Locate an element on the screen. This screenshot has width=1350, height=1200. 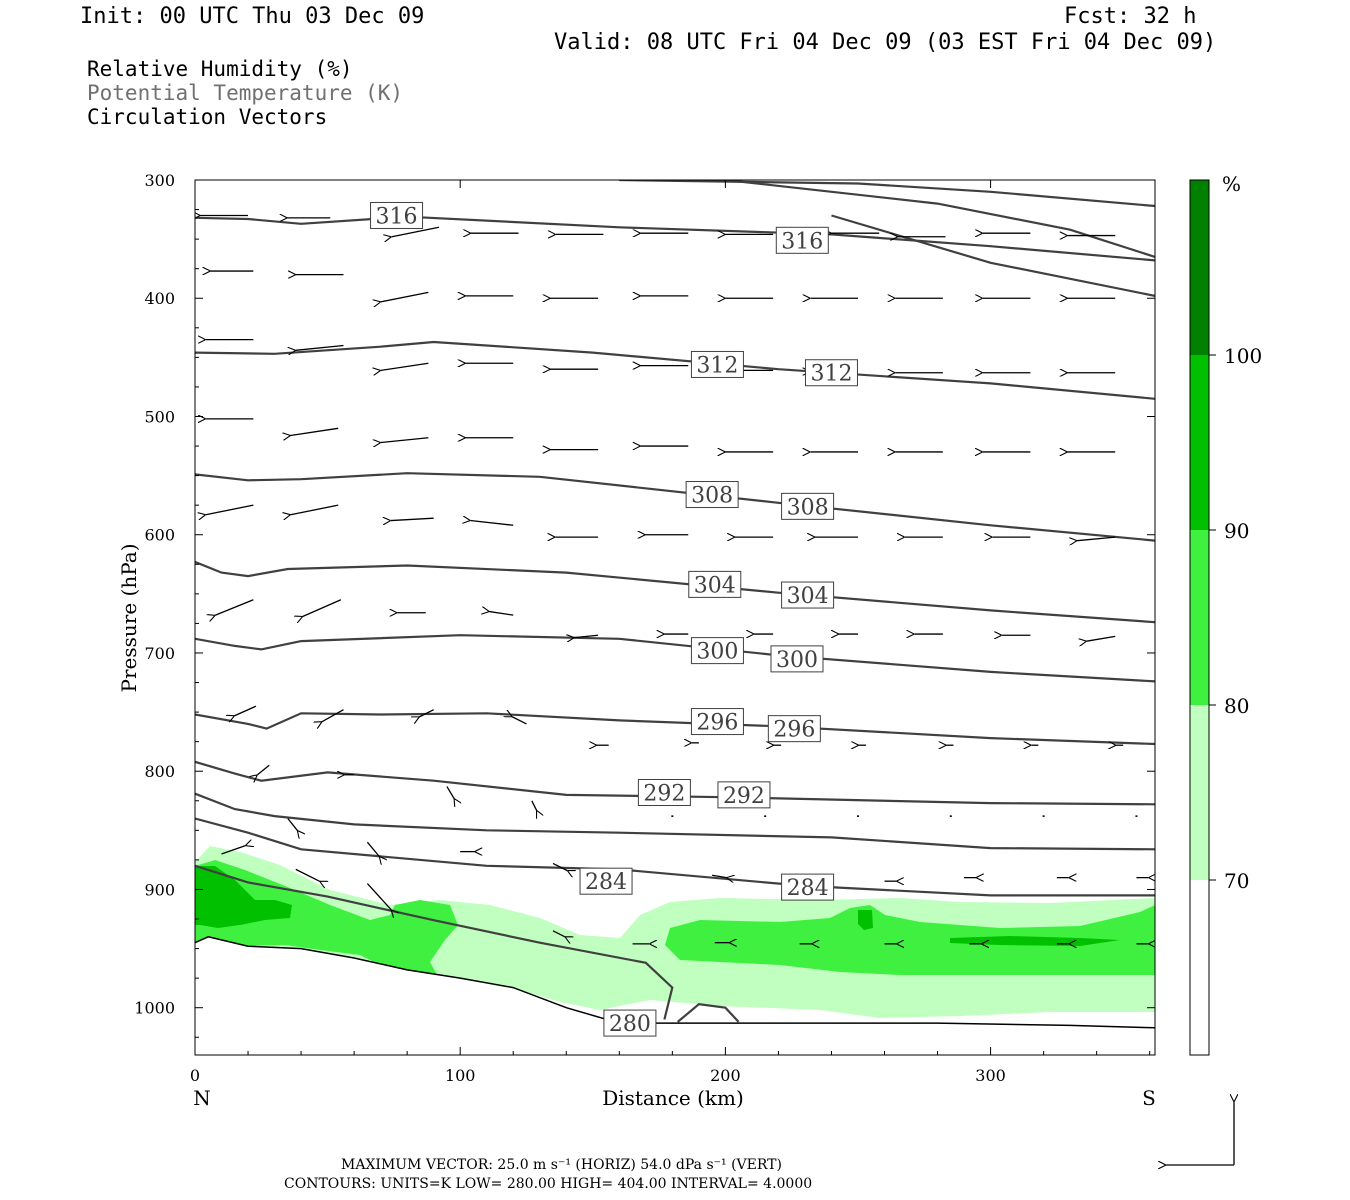
y-tick-label: 300 is located at coordinates (159, 180).